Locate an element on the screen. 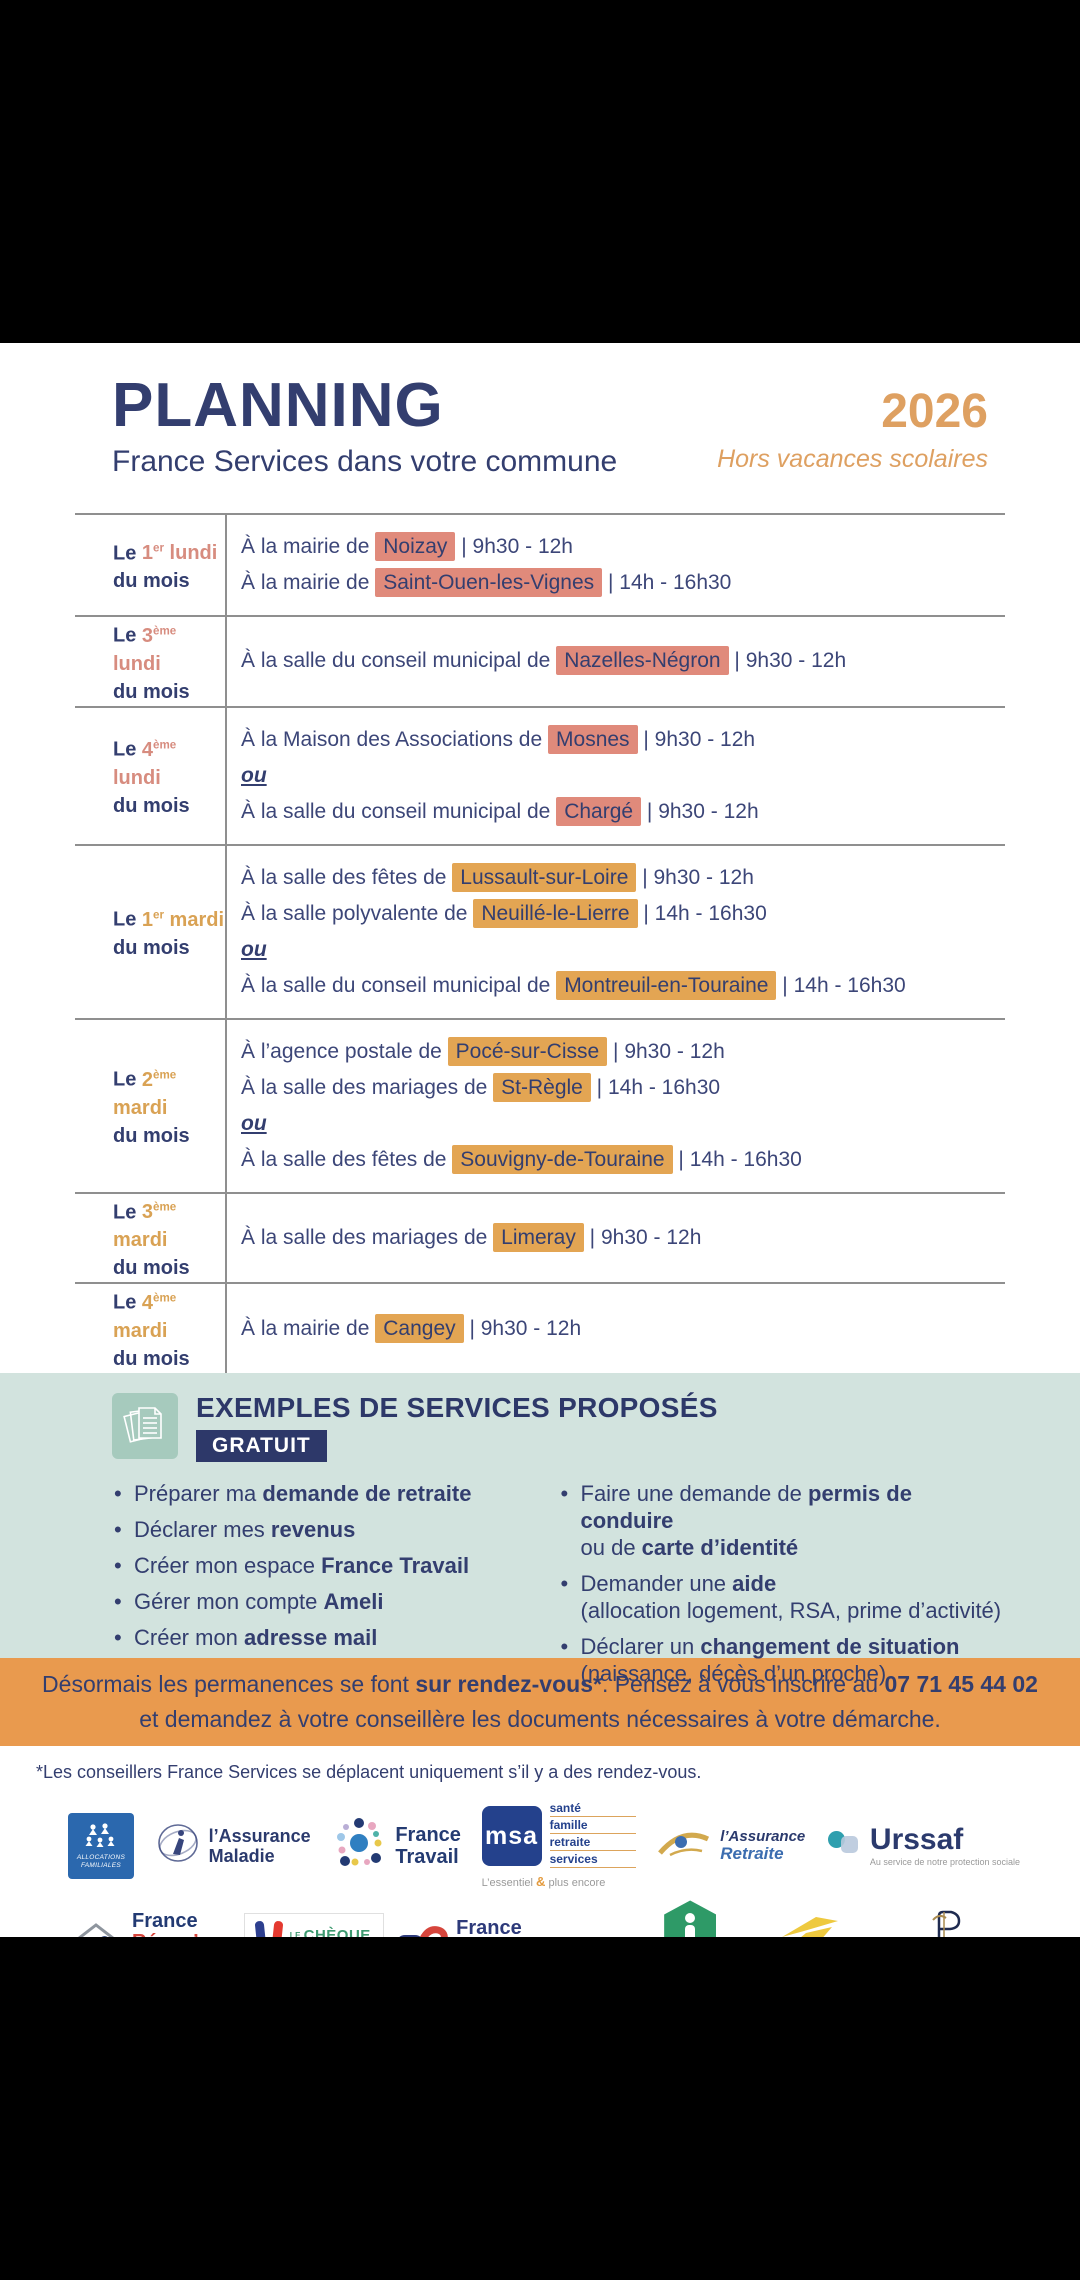 The width and height of the screenshot is (1080, 2280). service-item: Préparer ma demande de retraite is located at coordinates (335, 1493).